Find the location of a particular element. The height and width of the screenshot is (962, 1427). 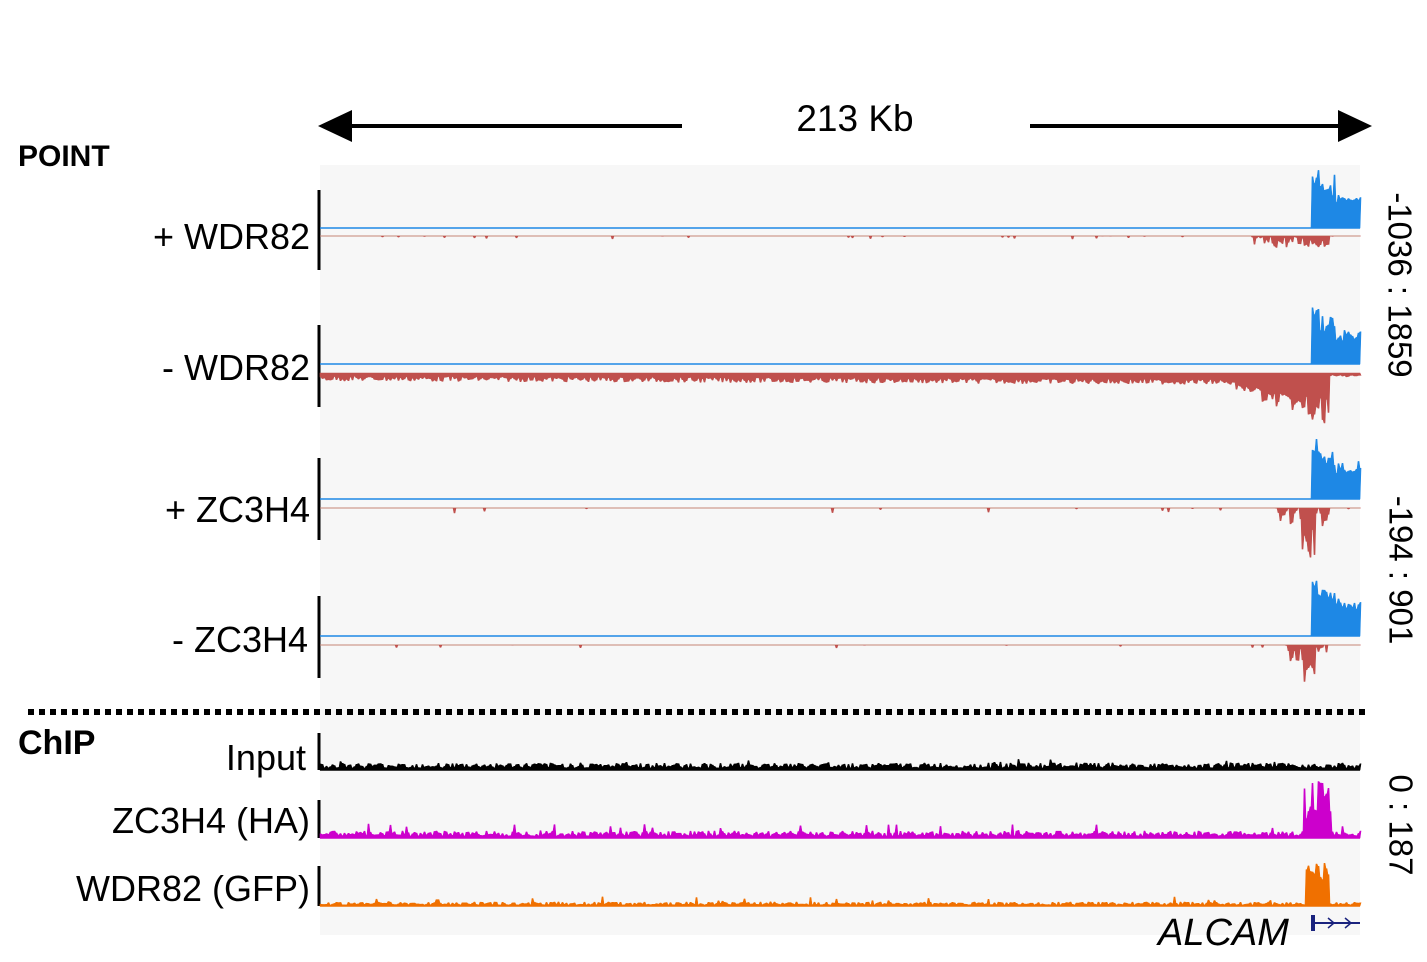

gene-label-alcam: ALCAM is located at coordinates (1223, 933).